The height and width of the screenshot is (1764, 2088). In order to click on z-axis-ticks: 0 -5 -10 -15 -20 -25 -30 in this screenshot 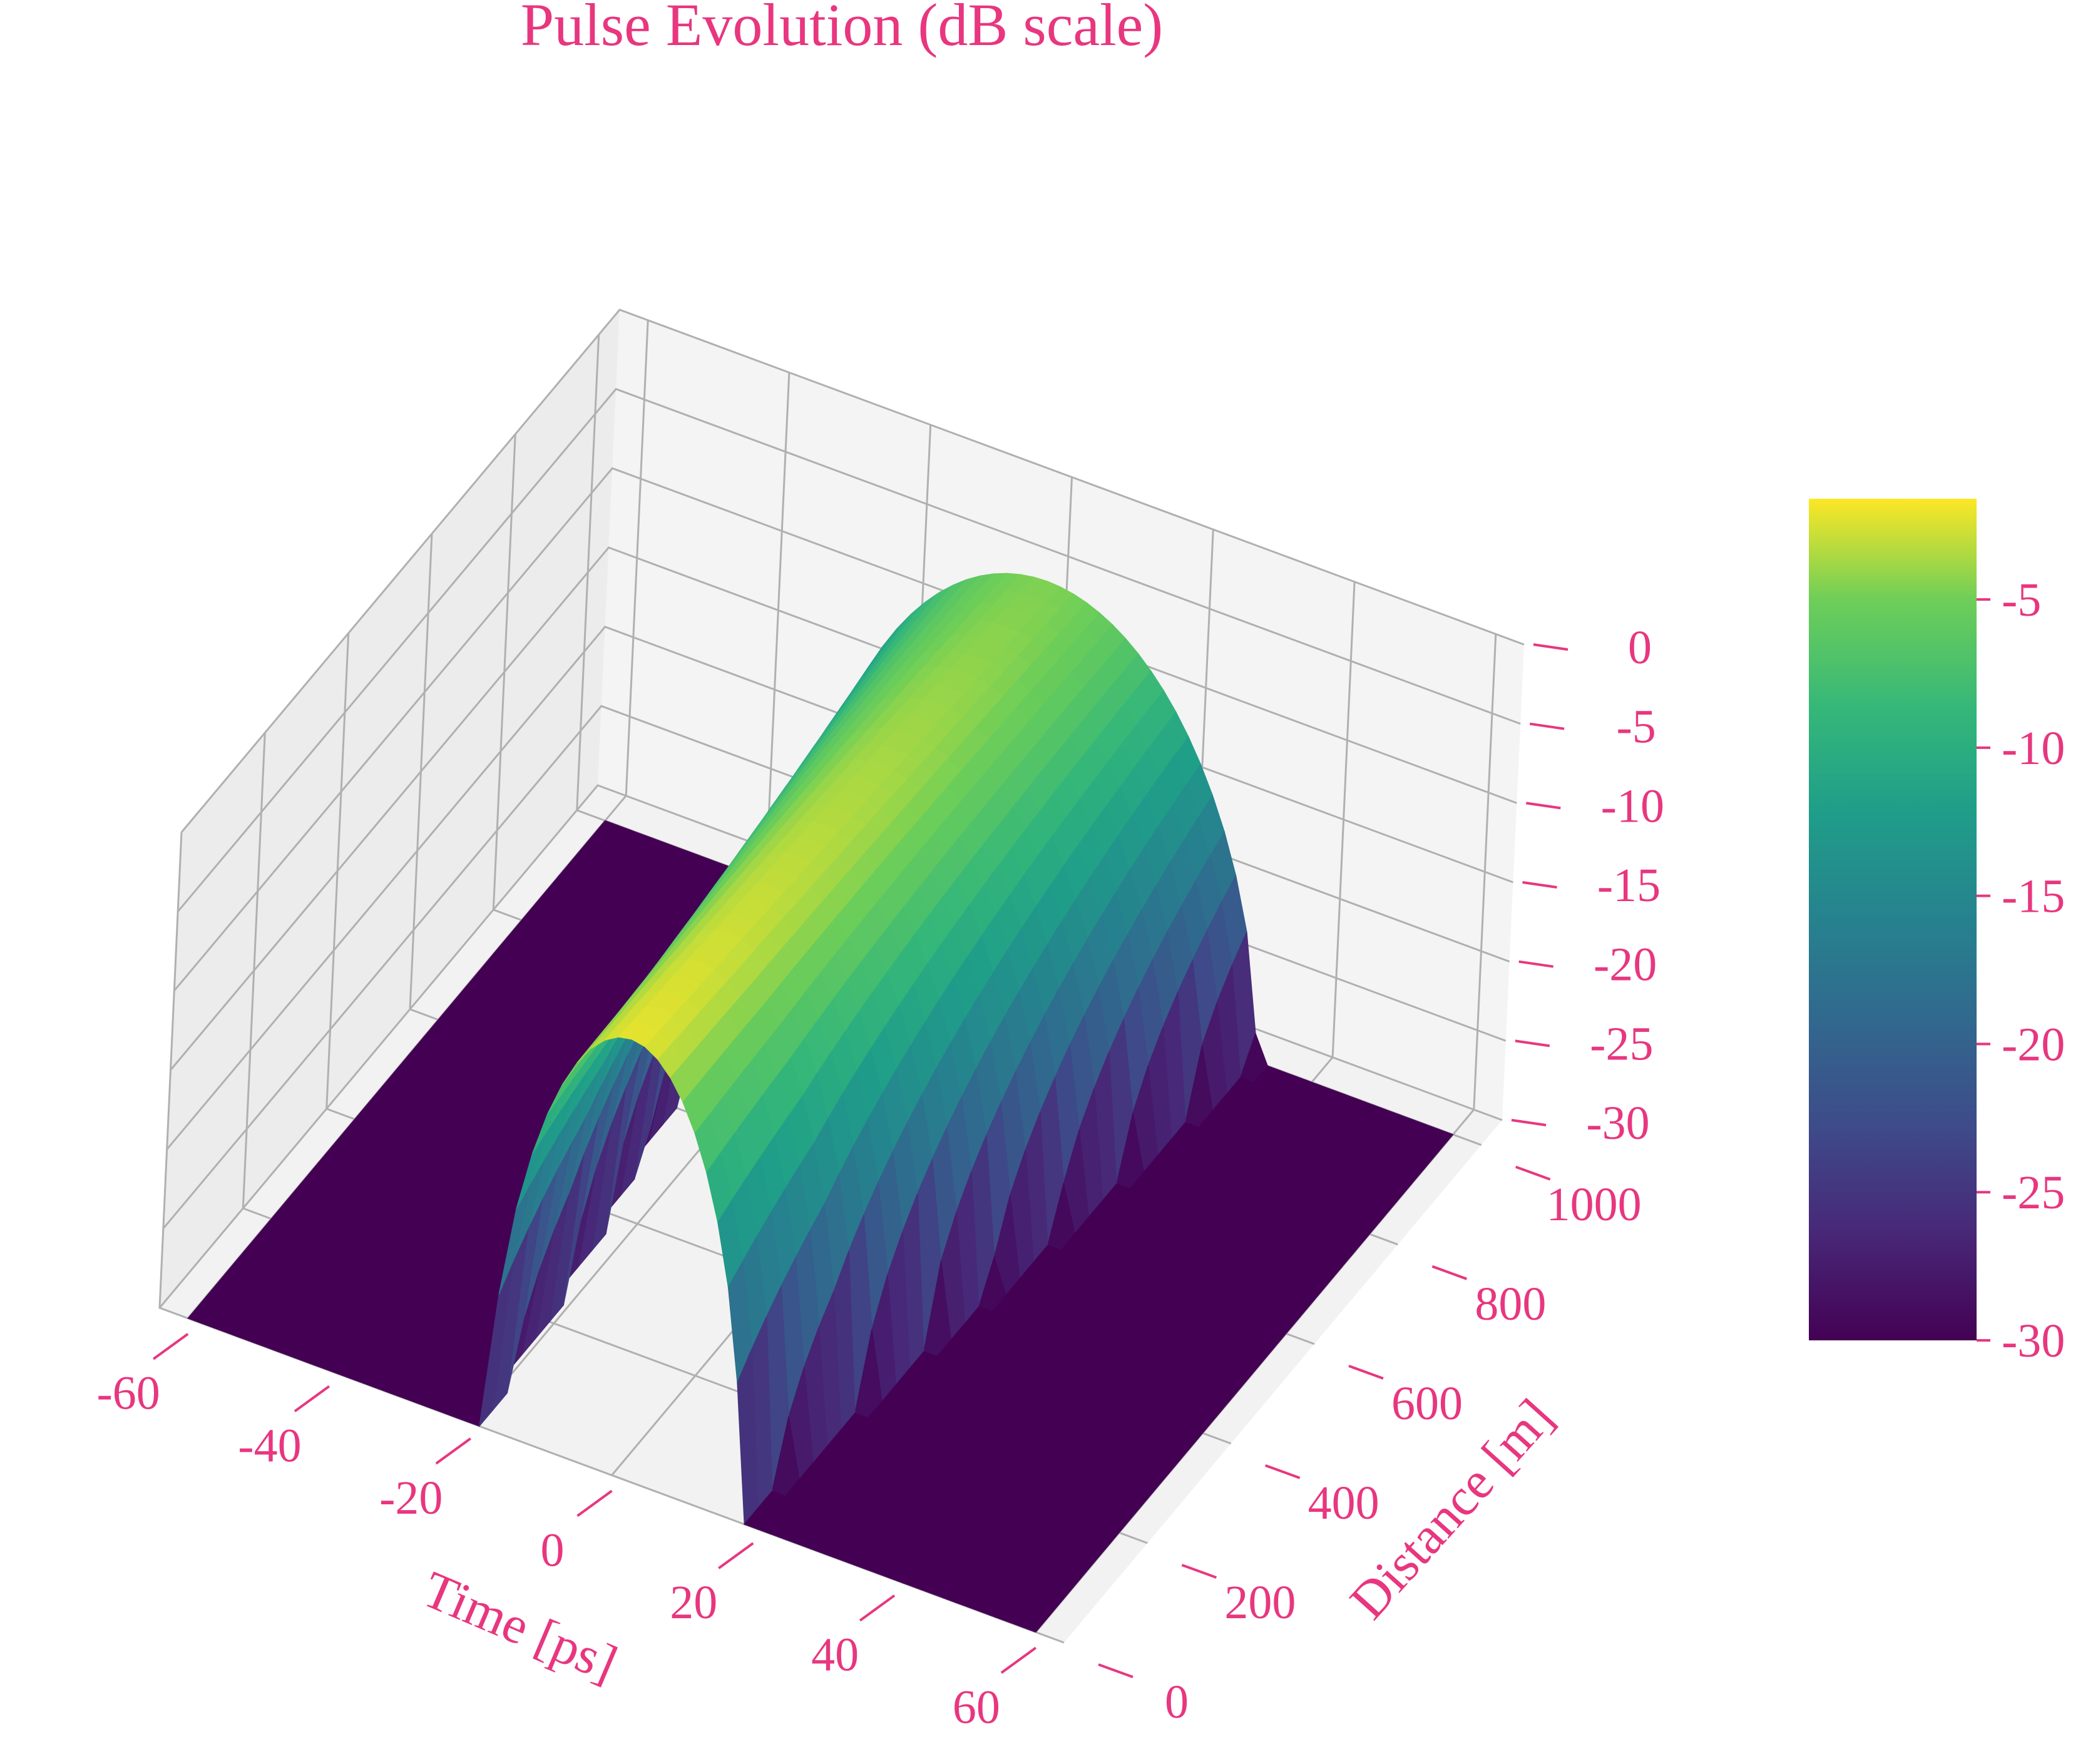, I will do `click(1587, 885)`.